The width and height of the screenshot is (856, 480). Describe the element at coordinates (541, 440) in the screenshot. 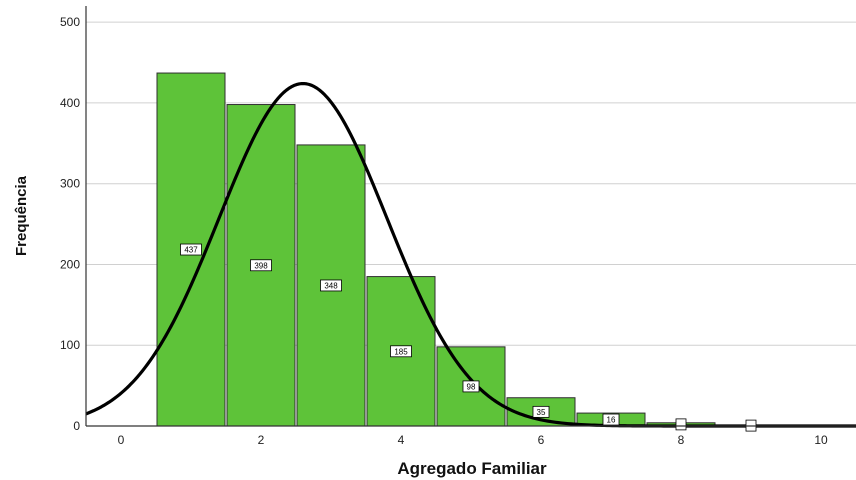

I see `x-tick-label: 6` at that location.